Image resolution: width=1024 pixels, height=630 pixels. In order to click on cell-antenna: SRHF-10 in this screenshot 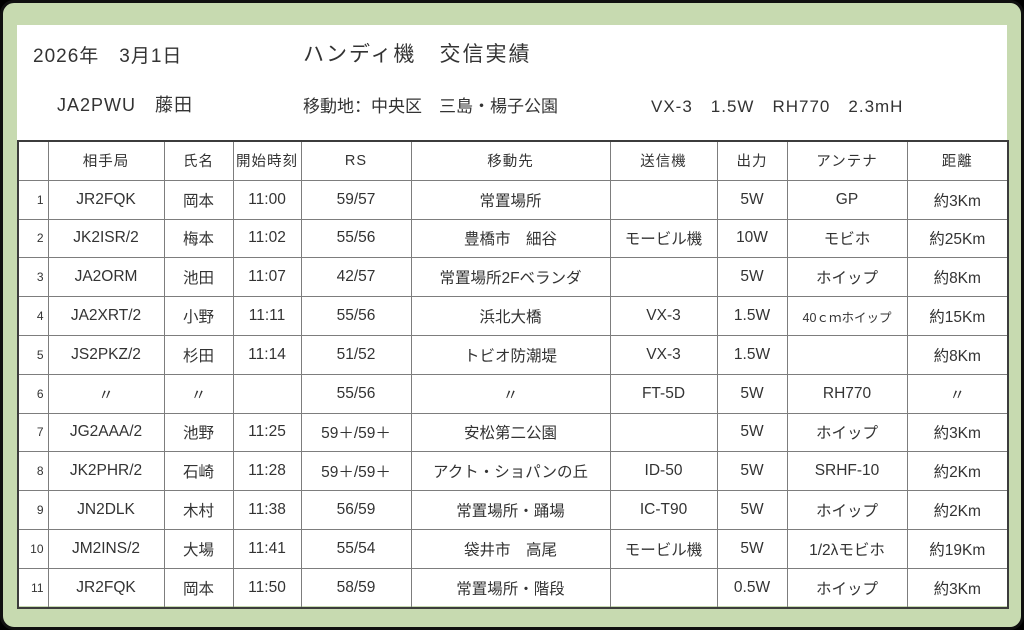, I will do `click(847, 471)`.